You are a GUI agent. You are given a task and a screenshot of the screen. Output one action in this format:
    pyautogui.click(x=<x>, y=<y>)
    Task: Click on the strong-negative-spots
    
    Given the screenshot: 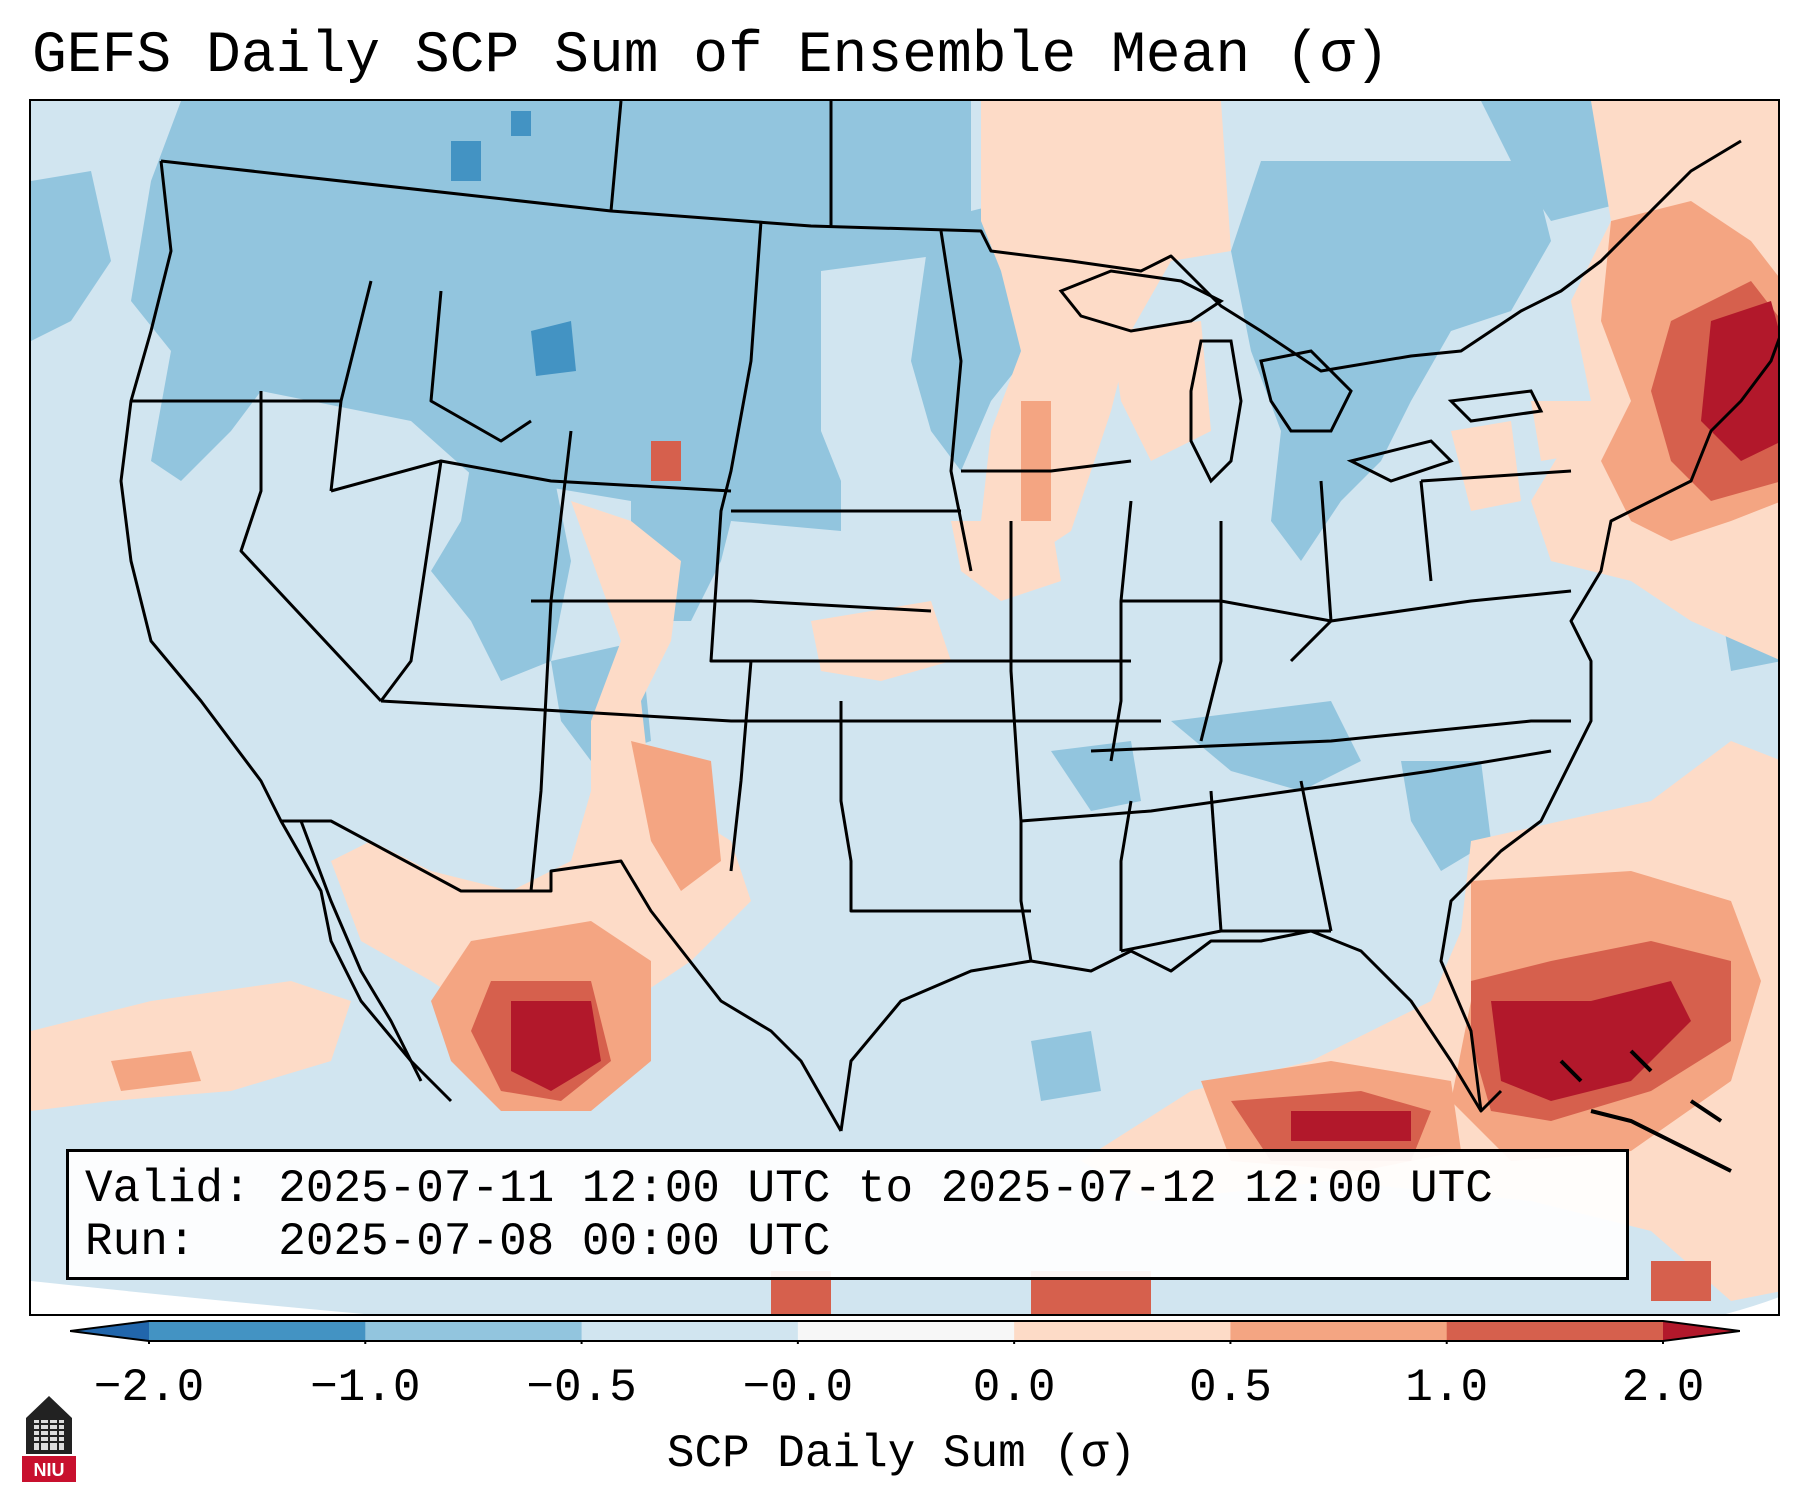 What is the action you would take?
    pyautogui.click(x=513, y=243)
    